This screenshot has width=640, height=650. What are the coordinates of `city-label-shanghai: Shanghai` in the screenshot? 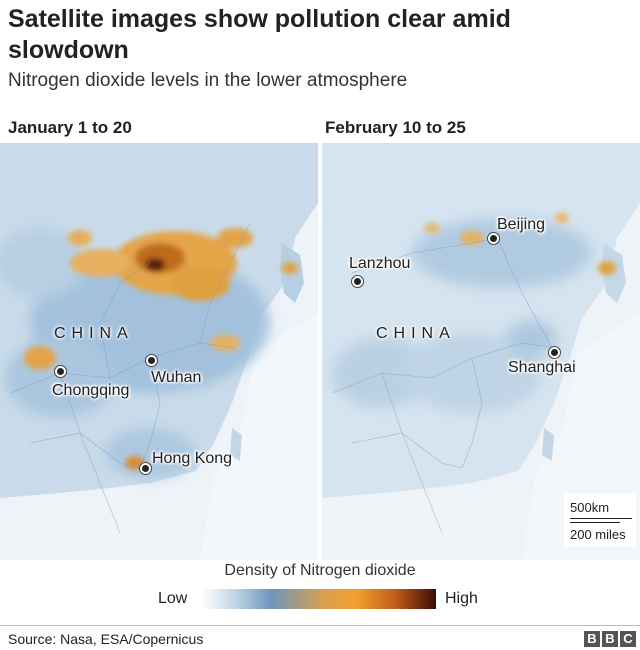 It's located at (542, 367).